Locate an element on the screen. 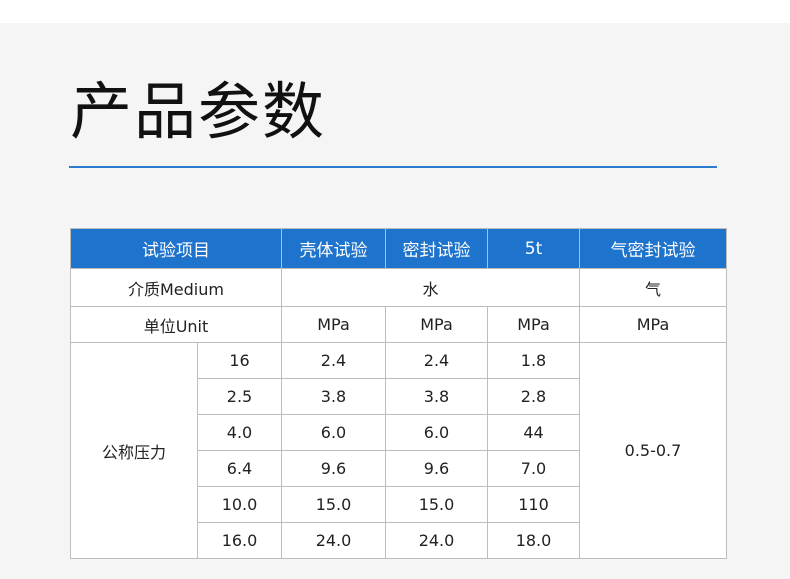  nominal-pressure-cell: 16.0 is located at coordinates (239, 540).